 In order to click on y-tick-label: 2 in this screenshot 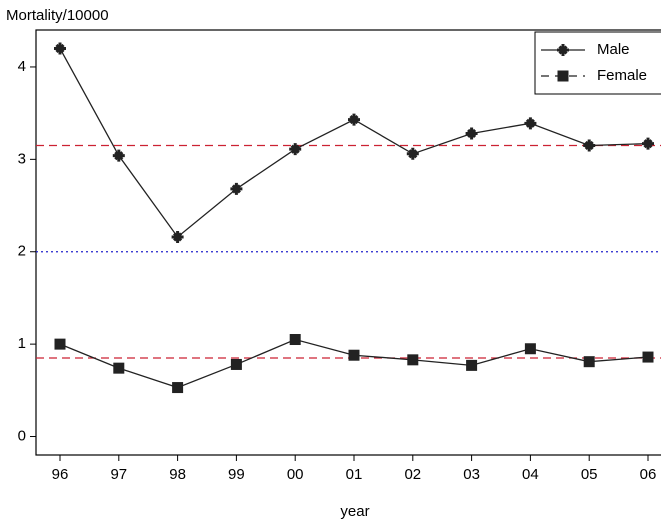, I will do `click(22, 251)`.